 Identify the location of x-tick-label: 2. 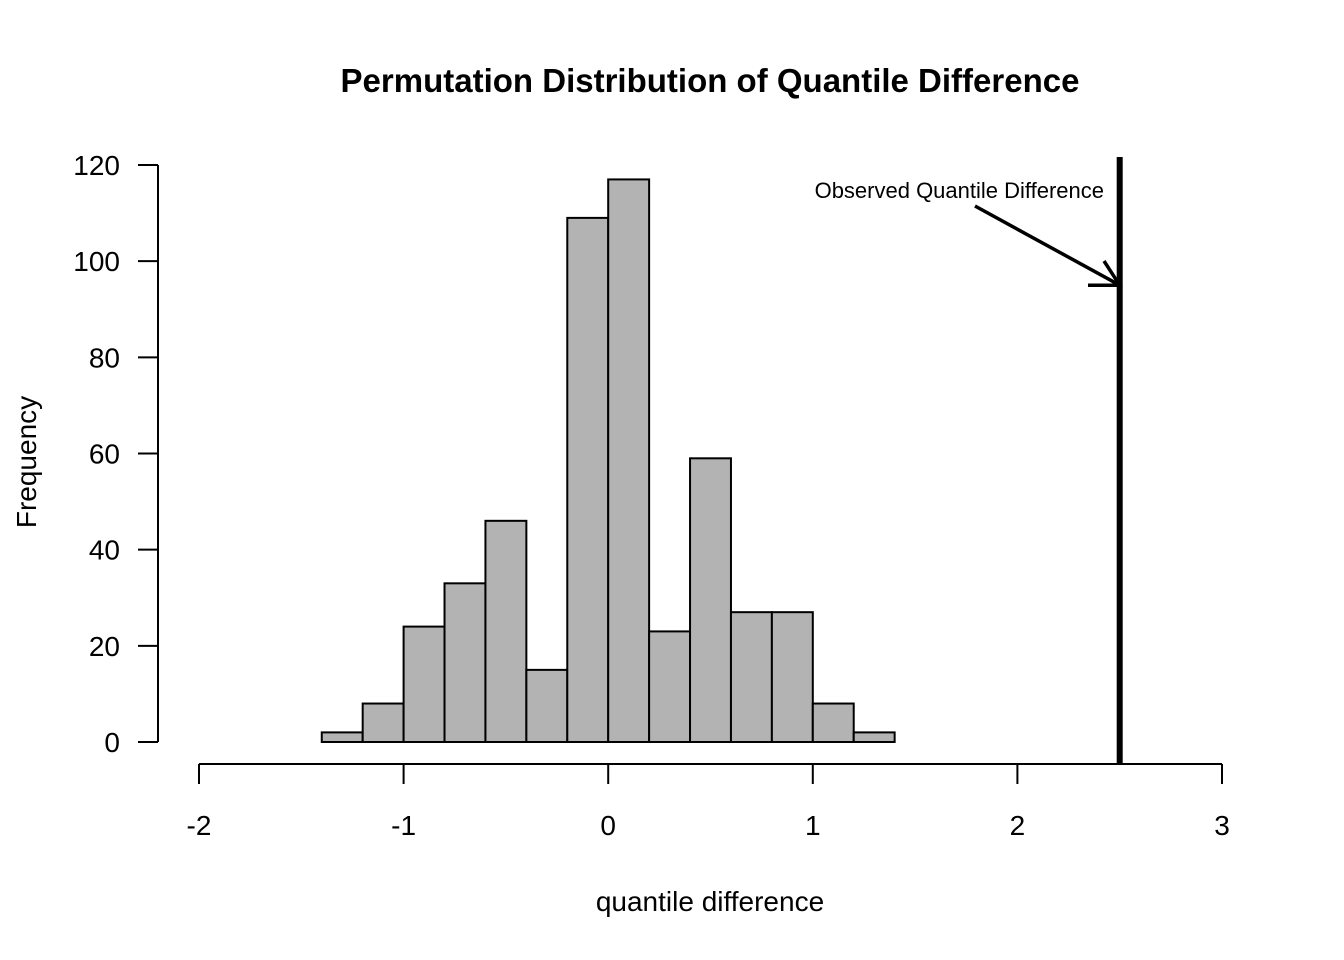
(1018, 825).